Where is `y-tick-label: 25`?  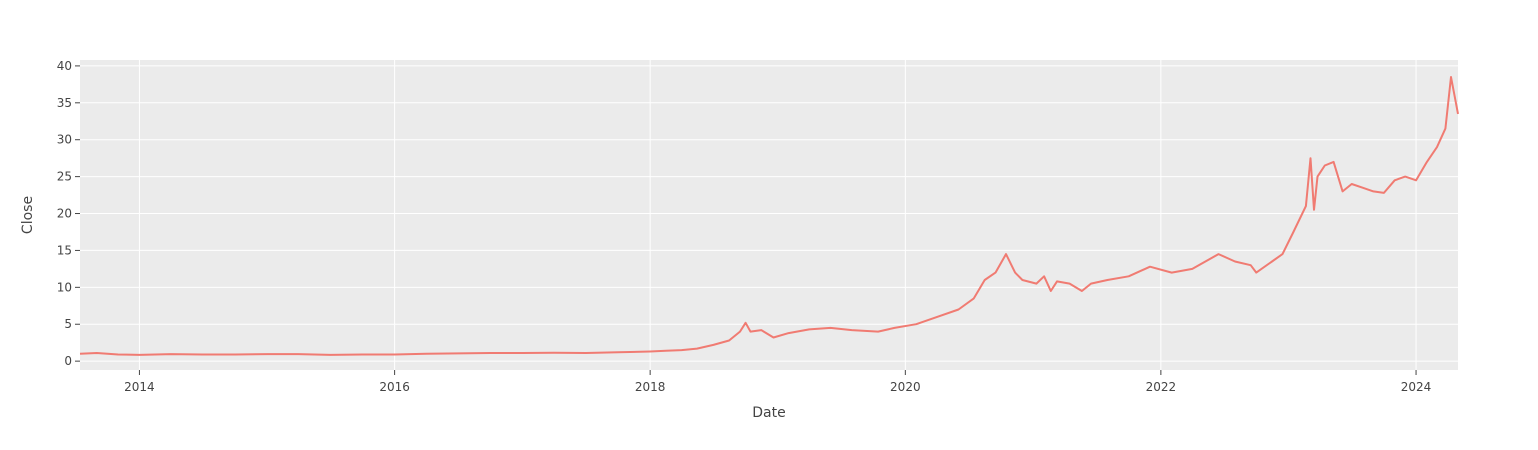
y-tick-label: 25 is located at coordinates (64, 177).